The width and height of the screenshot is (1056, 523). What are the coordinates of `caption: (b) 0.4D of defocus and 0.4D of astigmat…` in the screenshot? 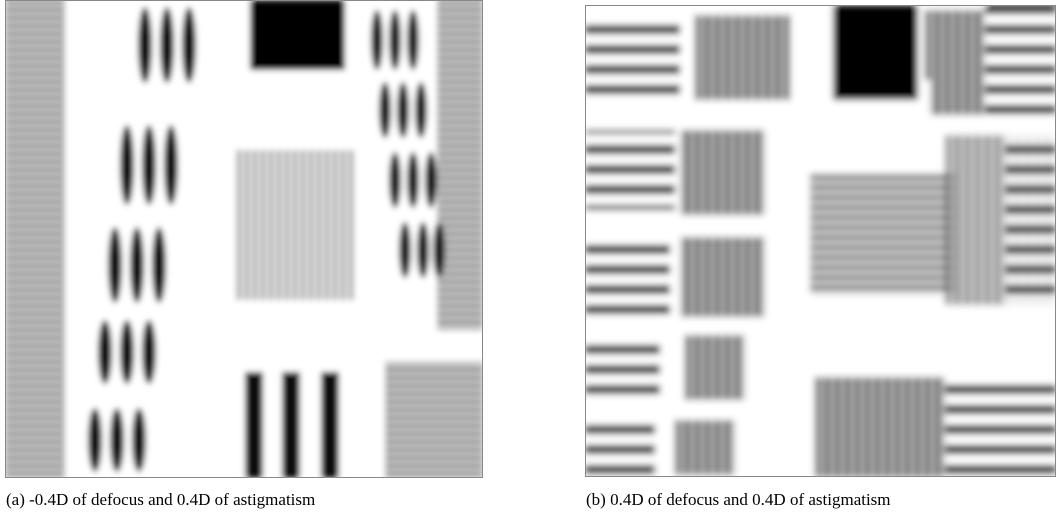 It's located at (738, 499).